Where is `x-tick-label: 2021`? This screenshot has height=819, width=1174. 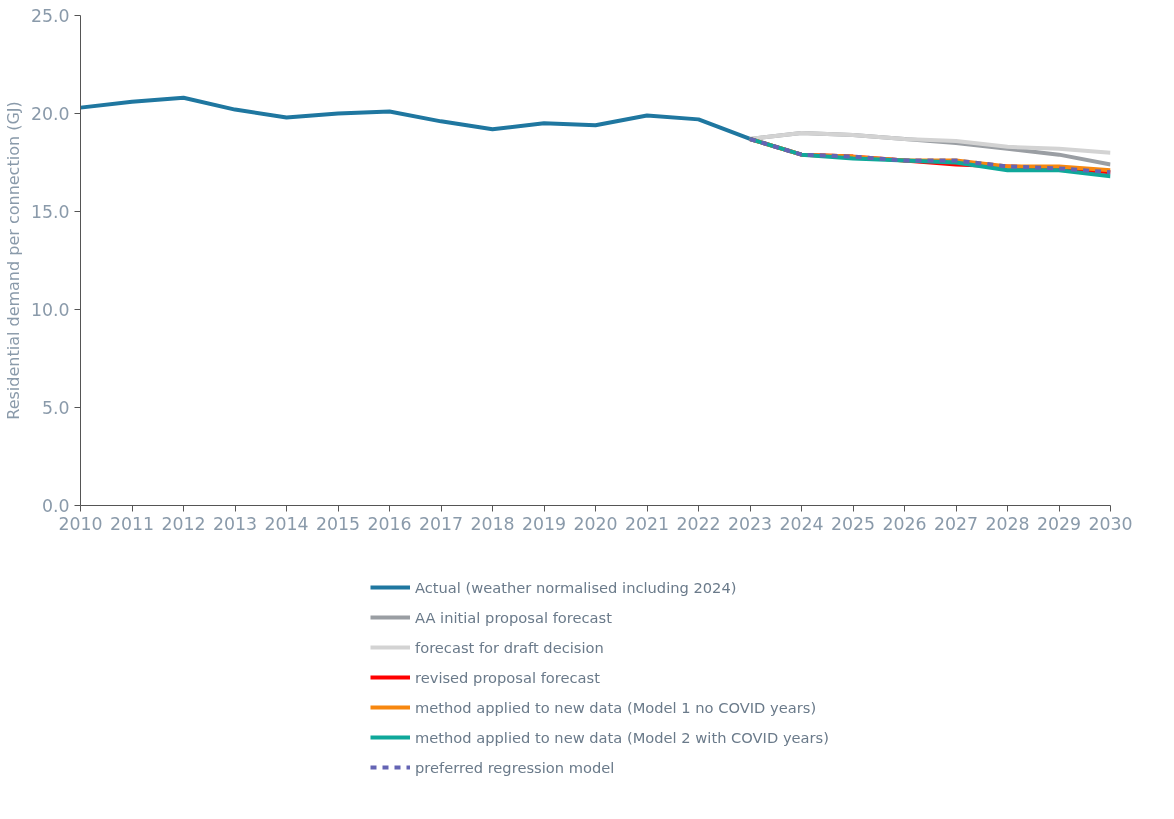
x-tick-label: 2021 is located at coordinates (647, 523).